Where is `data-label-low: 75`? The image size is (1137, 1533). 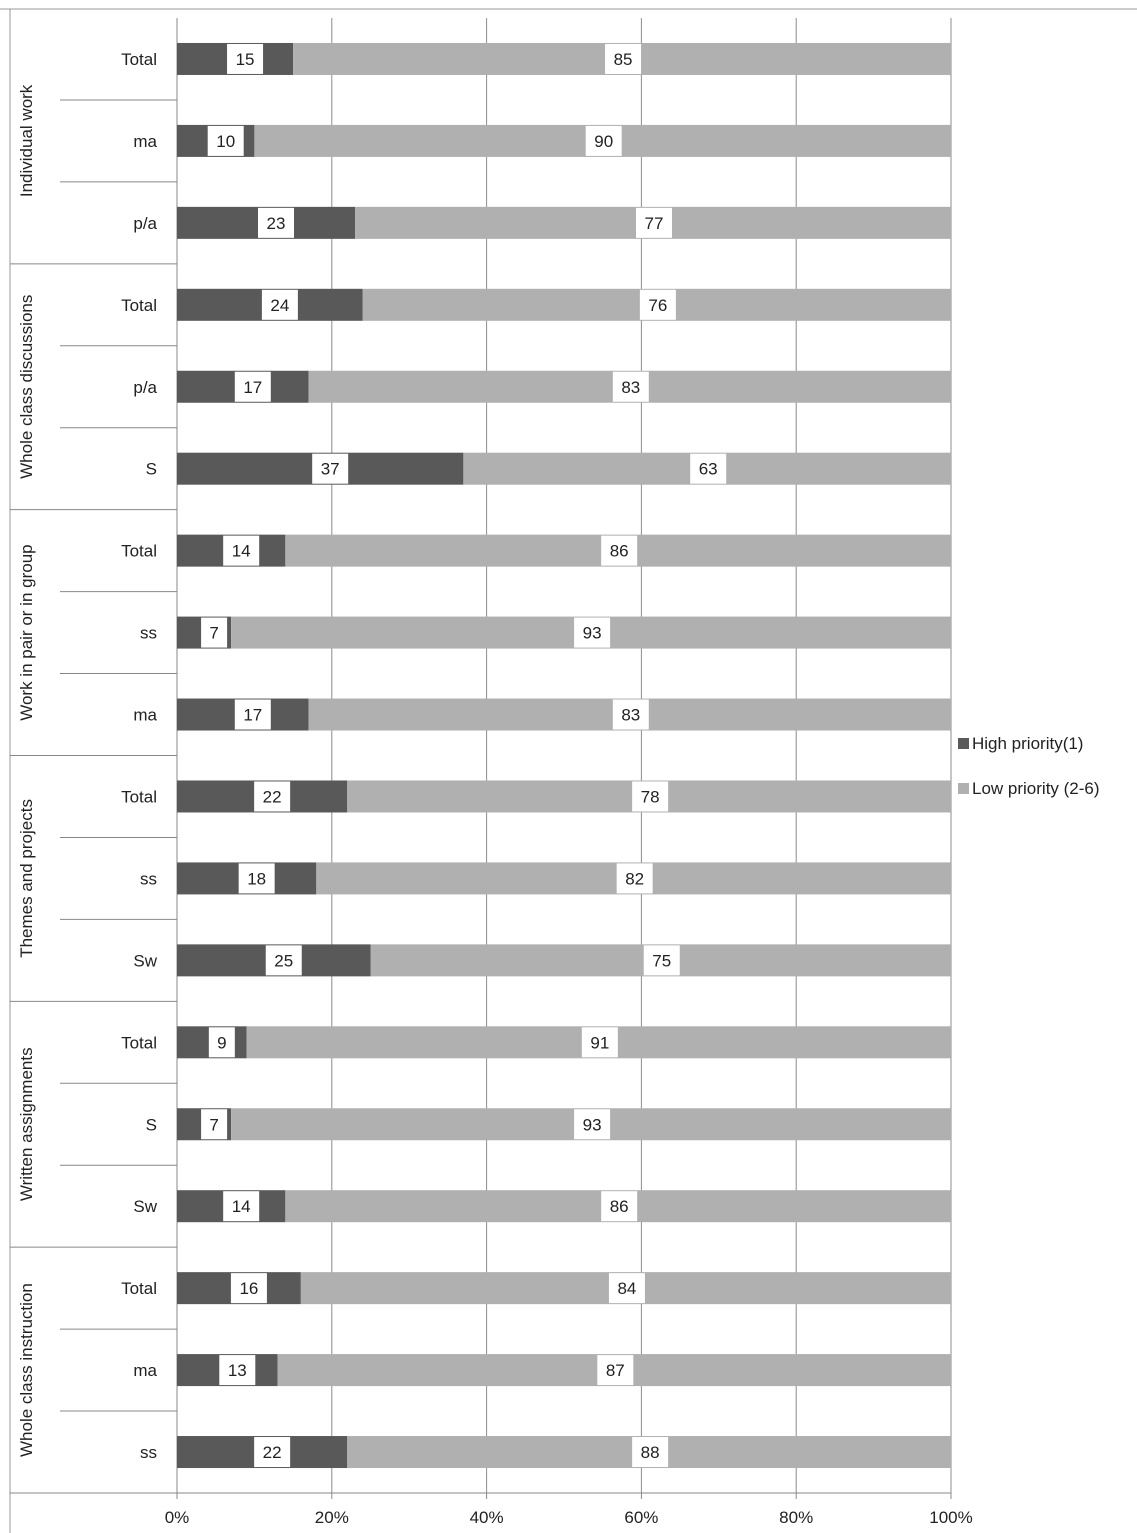
data-label-low: 75 is located at coordinates (661, 960).